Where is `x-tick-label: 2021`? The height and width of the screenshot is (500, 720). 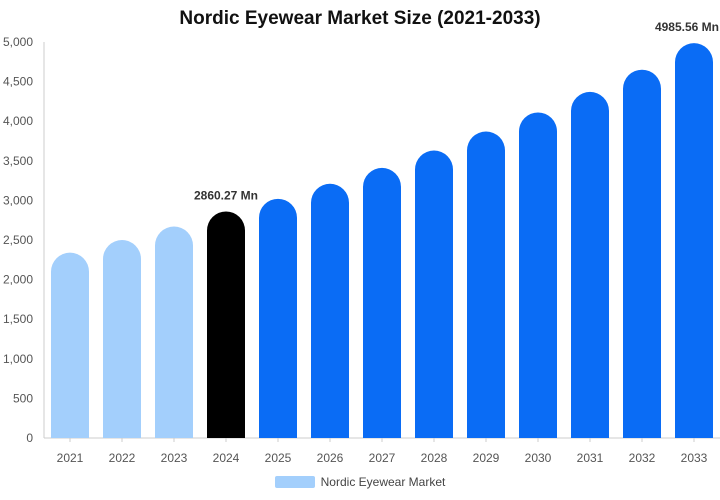 x-tick-label: 2021 is located at coordinates (70, 458).